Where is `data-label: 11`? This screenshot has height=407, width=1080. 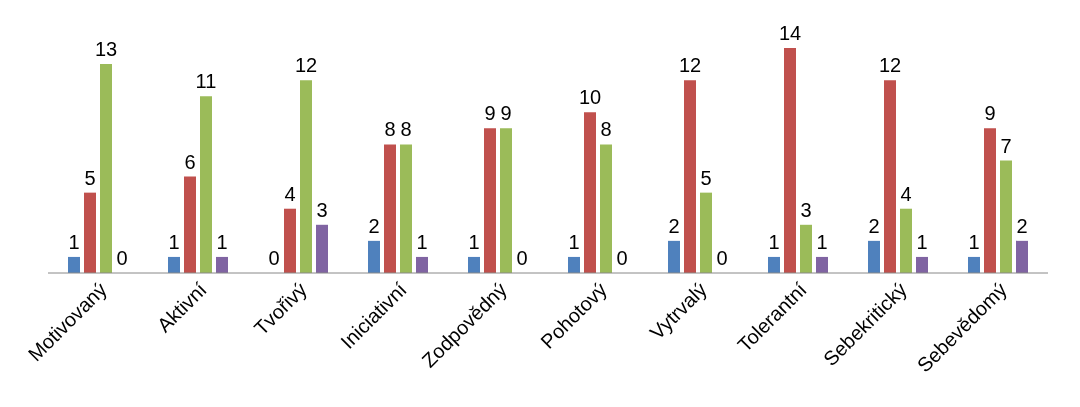
data-label: 11 is located at coordinates (206, 81).